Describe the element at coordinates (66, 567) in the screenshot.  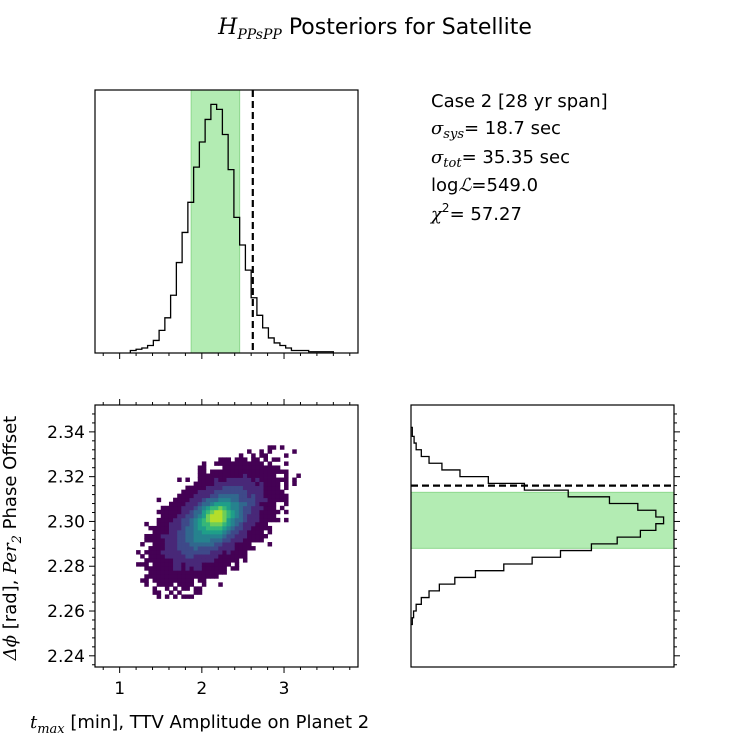
I see `y-tick-label: 2.28` at that location.